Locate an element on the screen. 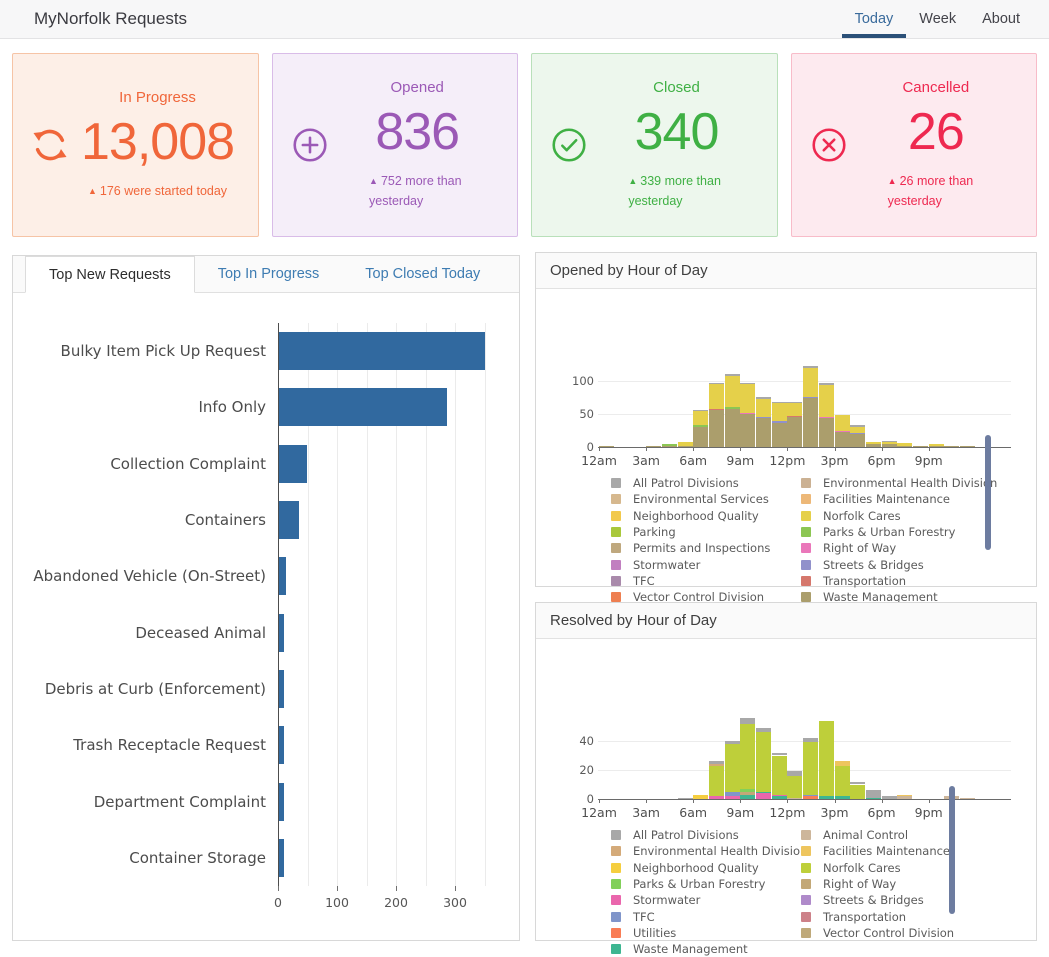 This screenshot has width=1049, height=957. legend-item: All Patrol Divisions is located at coordinates (675, 835).